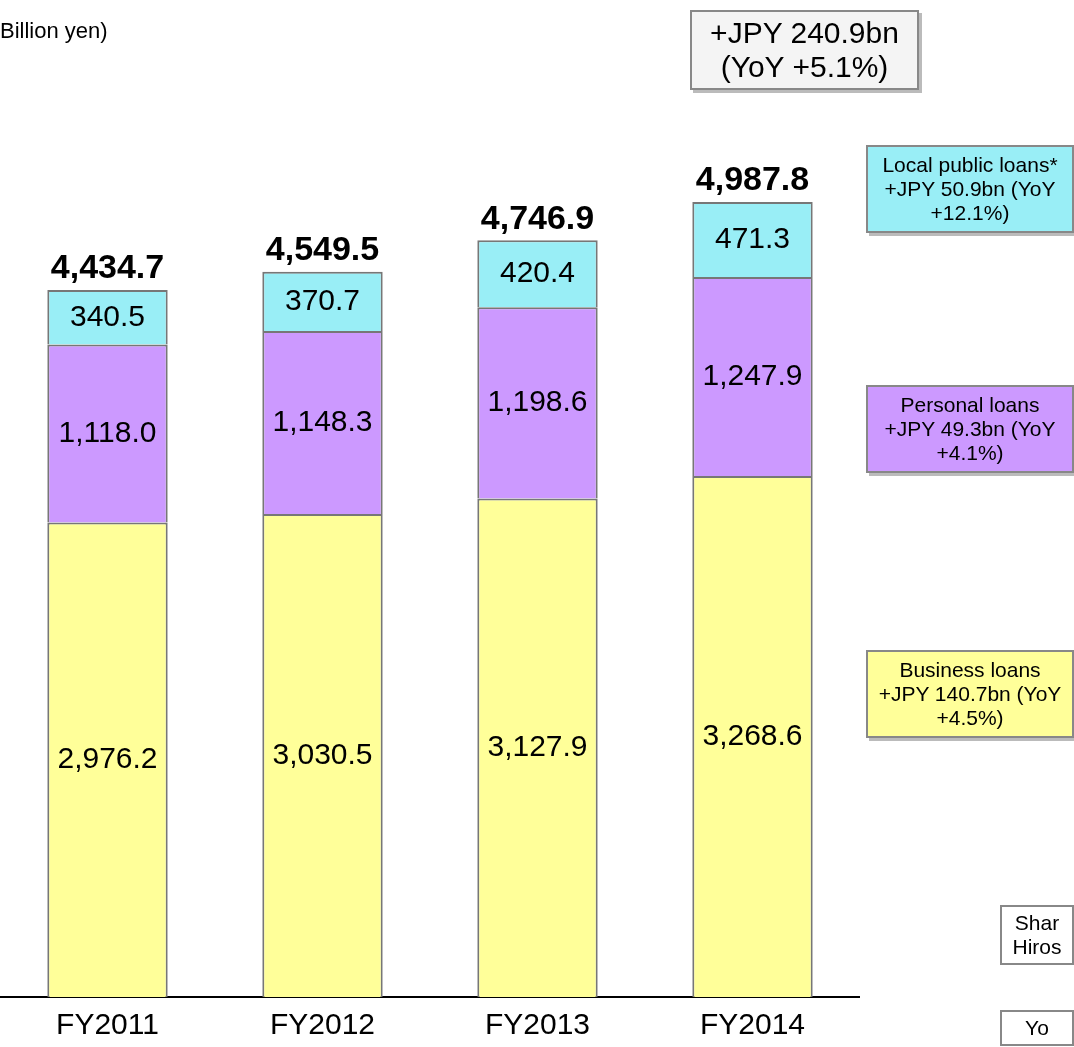 This screenshot has width=1074, height=1047. What do you see at coordinates (752, 237) in the screenshot?
I see `data-label: 471.3` at bounding box center [752, 237].